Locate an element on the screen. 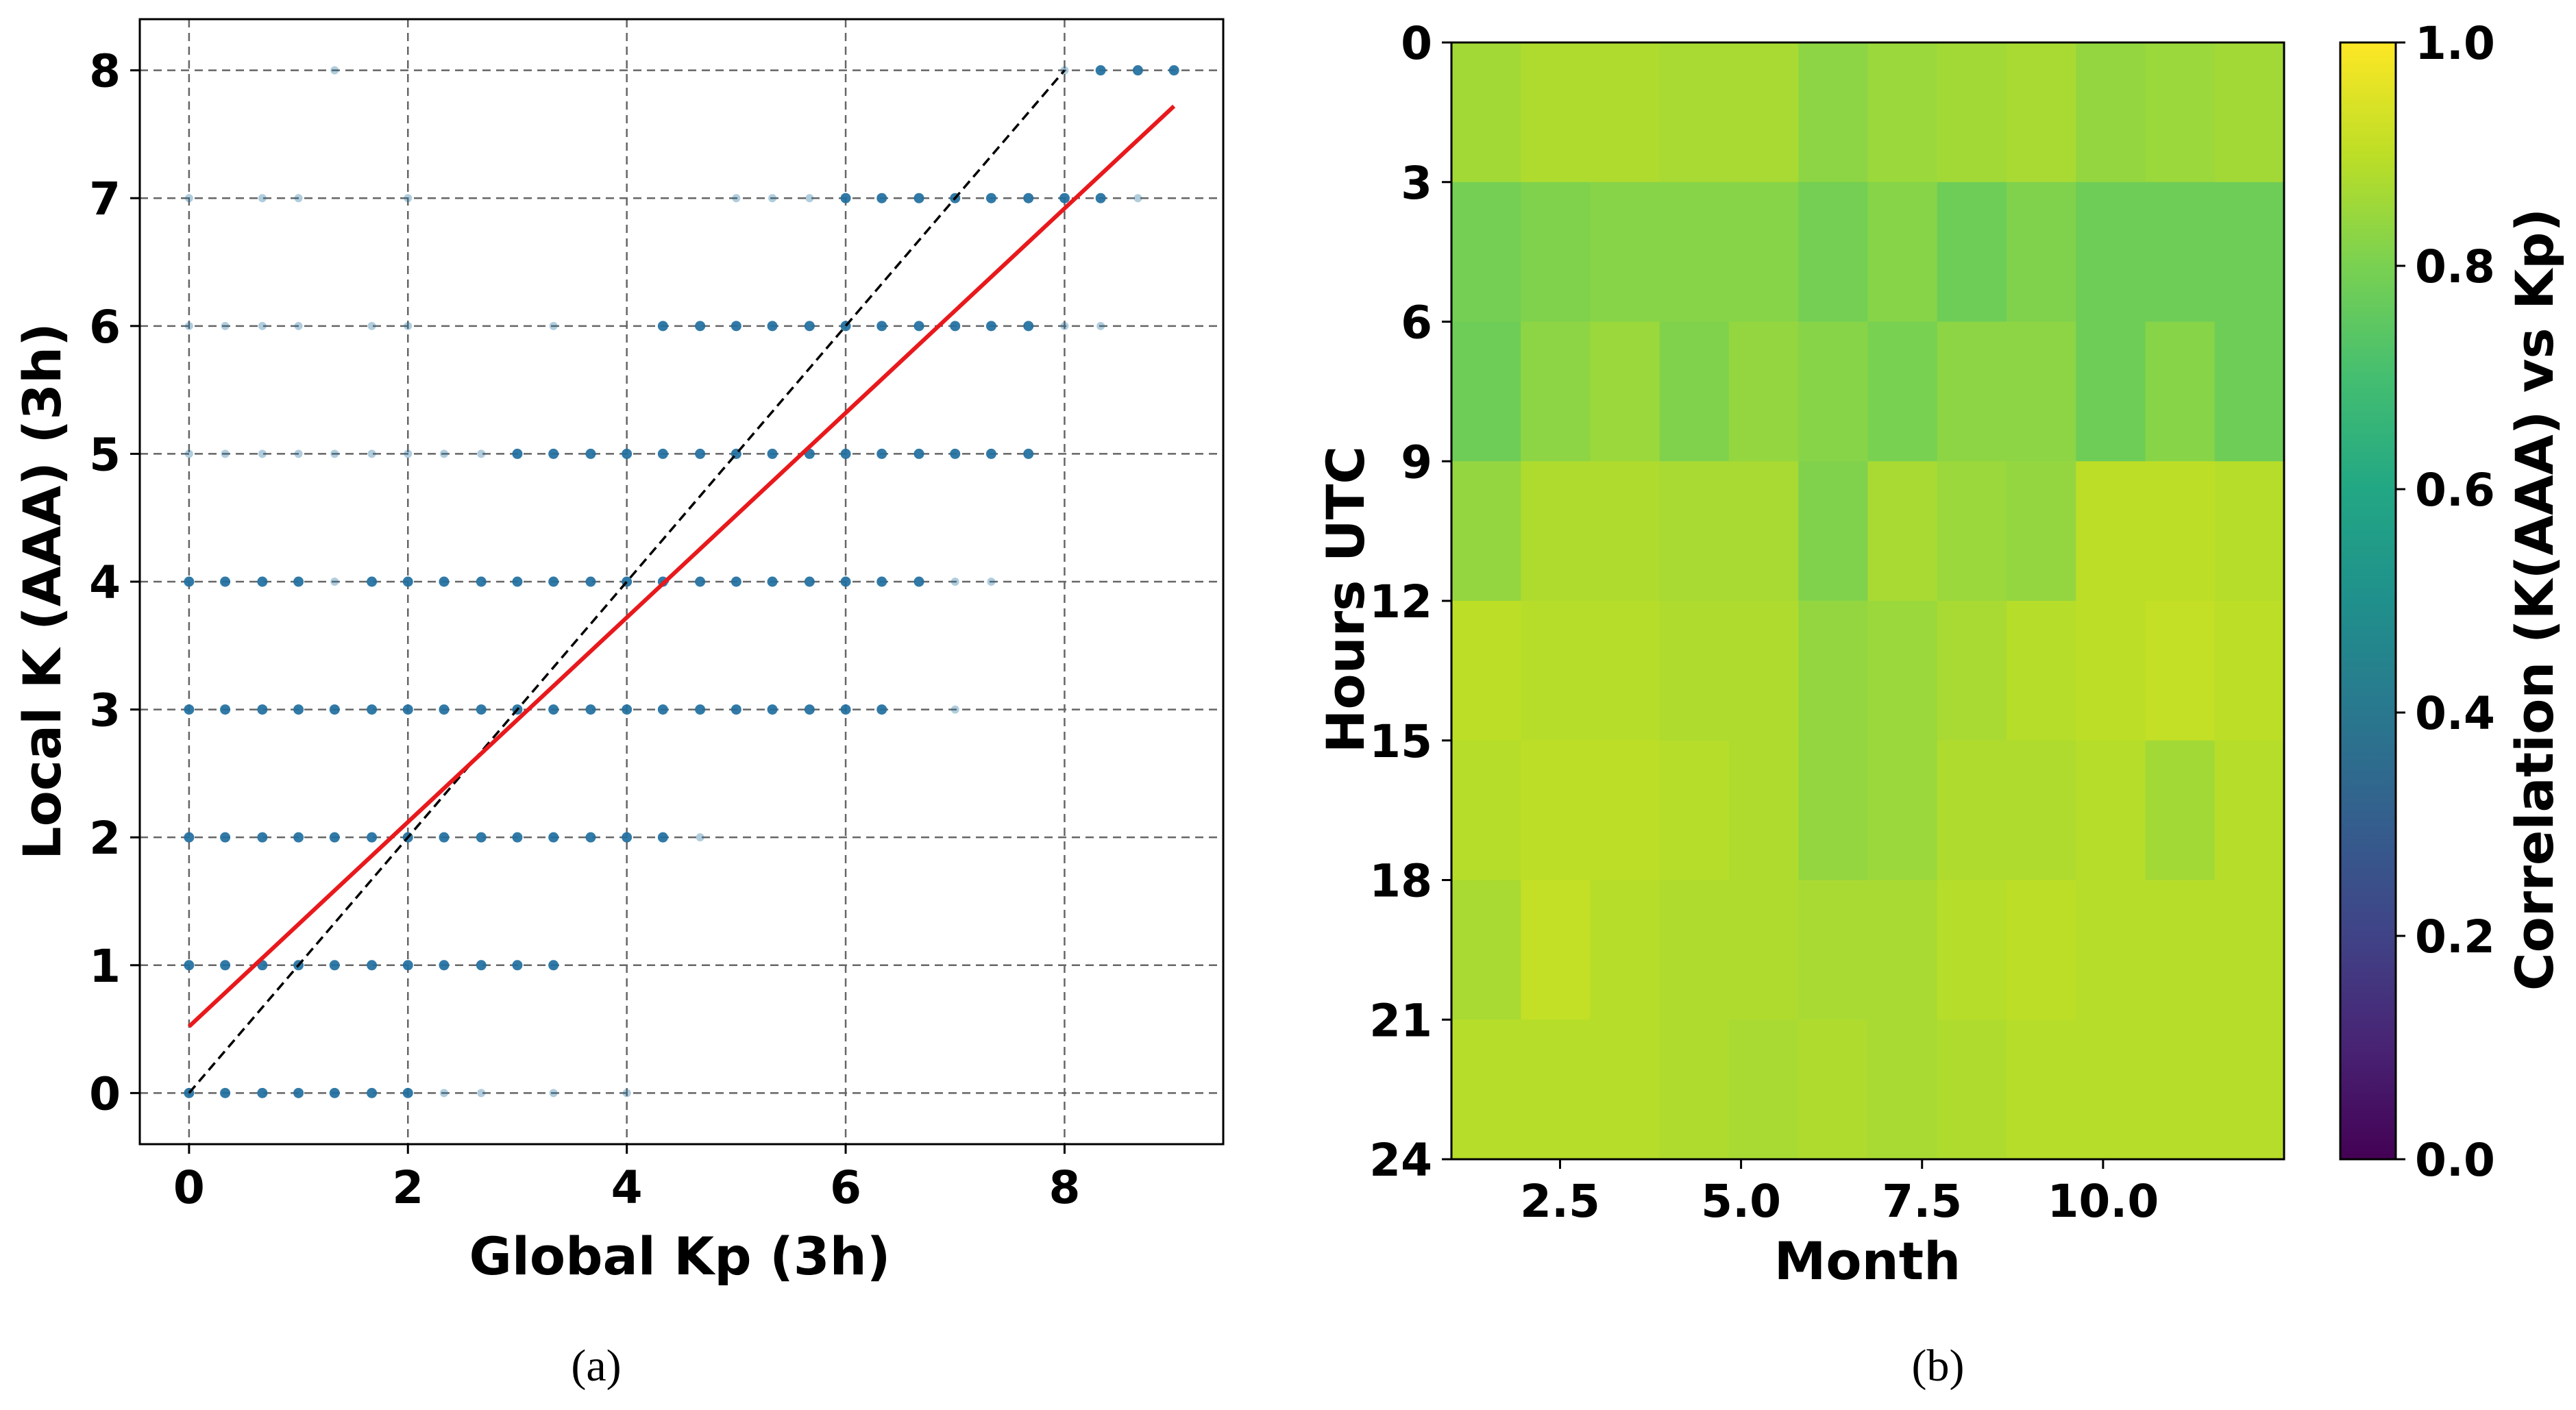  colorbar-label: Correlation (K(AAA) vs Kp) is located at coordinates (2535, 599).